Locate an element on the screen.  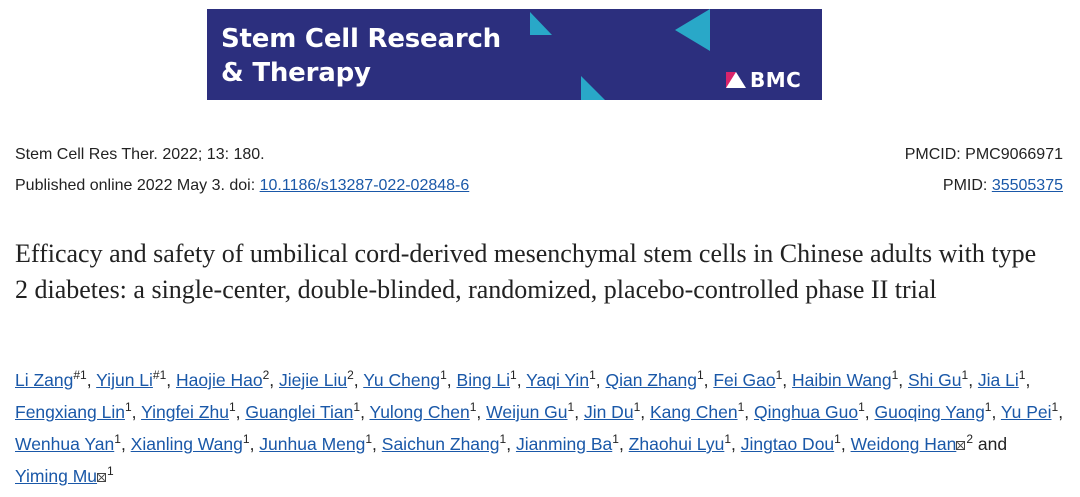
journal-banner: Stem Cell Research & Therapy BMC is located at coordinates (514, 54).